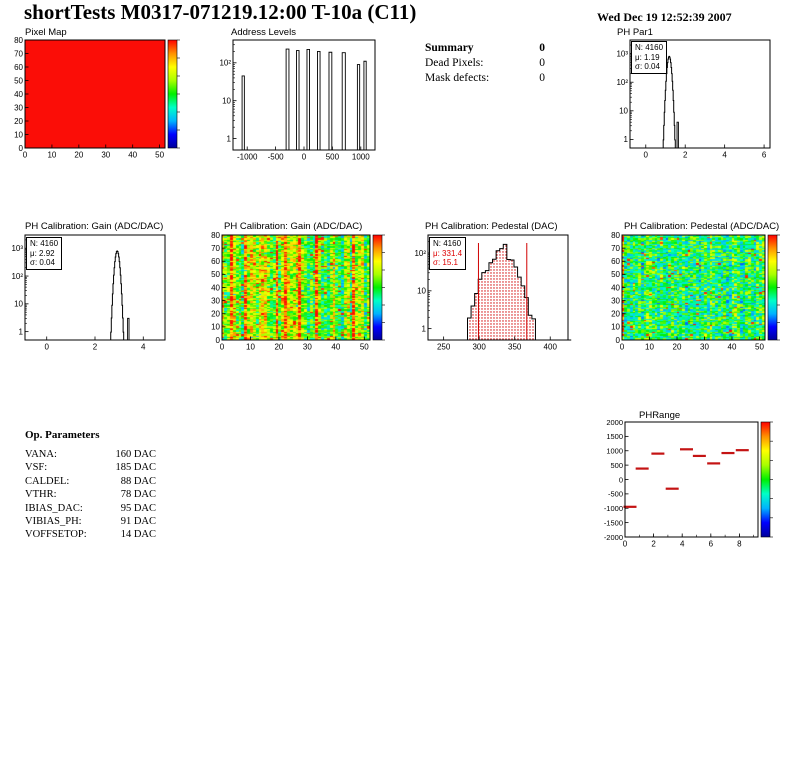 This screenshot has height=772, width=796. Describe the element at coordinates (515, 347) in the screenshot. I see `svg-text: 350` at that location.